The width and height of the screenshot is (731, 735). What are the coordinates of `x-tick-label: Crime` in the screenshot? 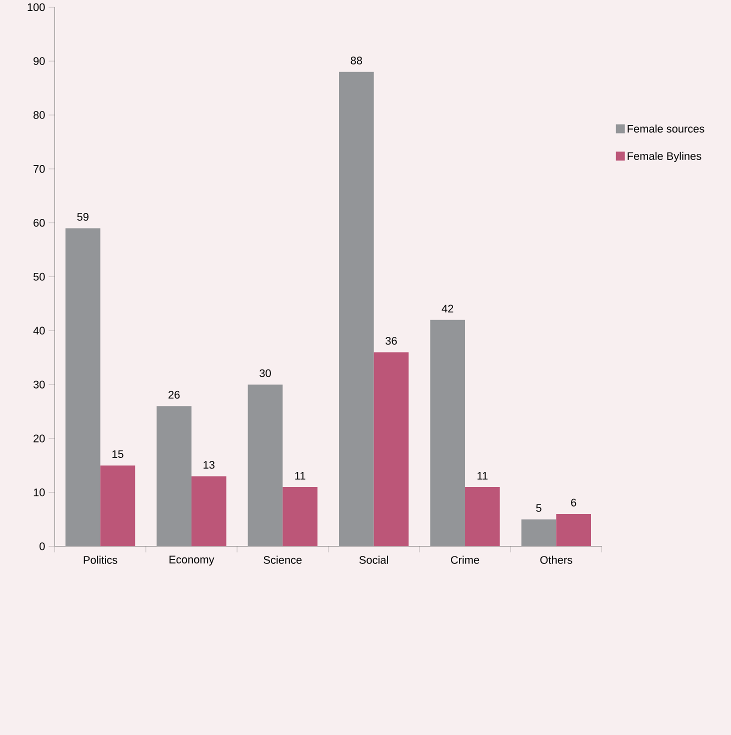 It's located at (465, 560).